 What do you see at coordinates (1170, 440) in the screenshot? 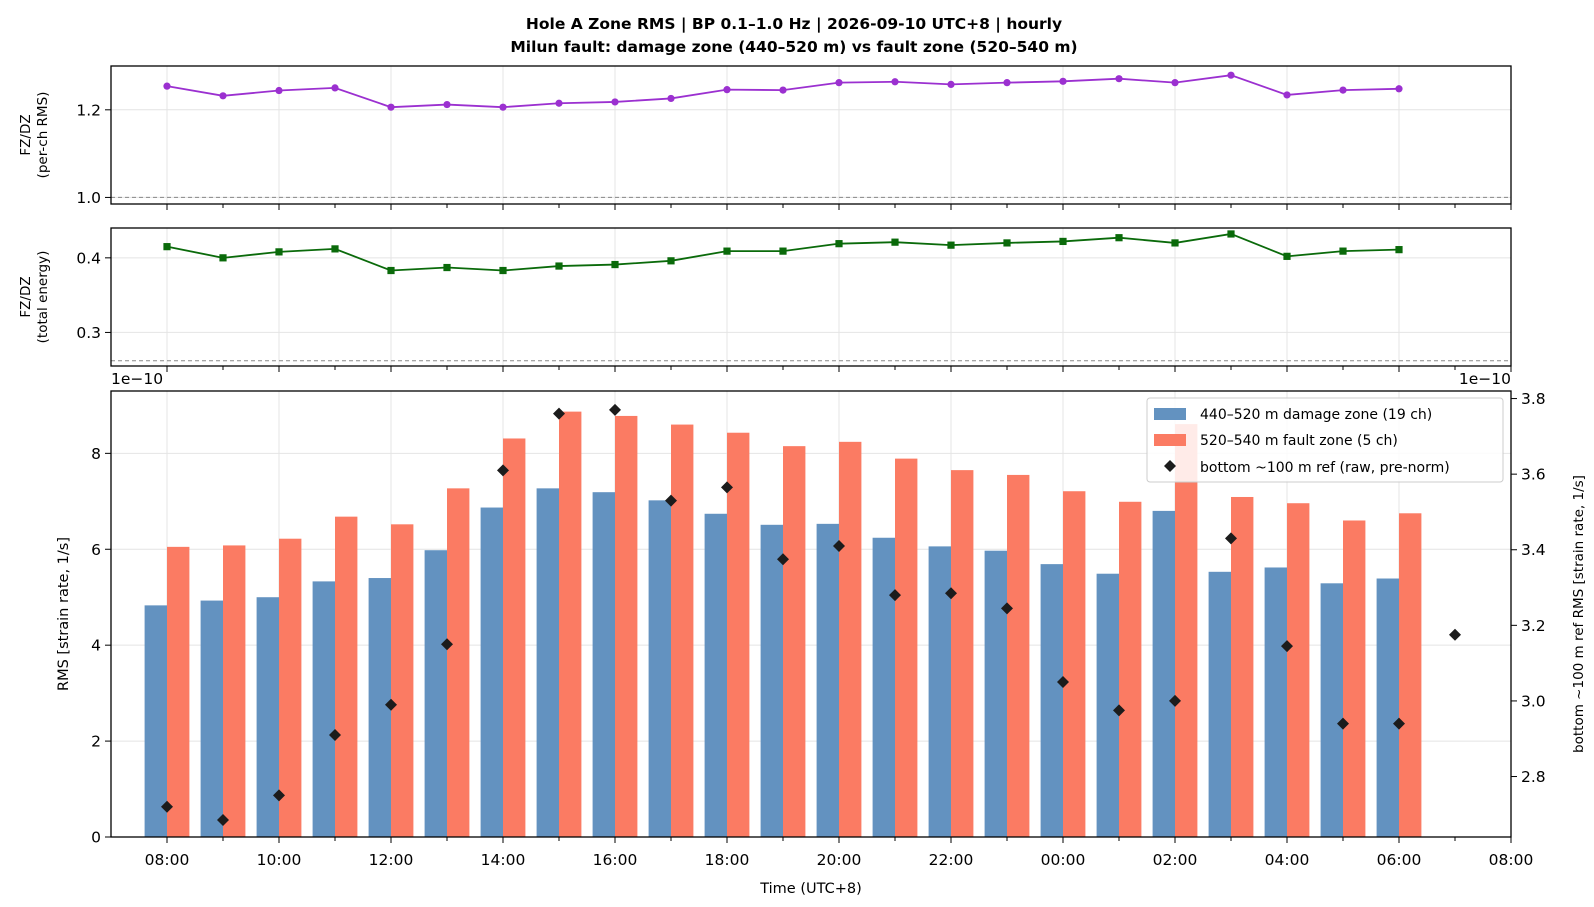
I see `legend-swatch-fault-zone` at bounding box center [1170, 440].